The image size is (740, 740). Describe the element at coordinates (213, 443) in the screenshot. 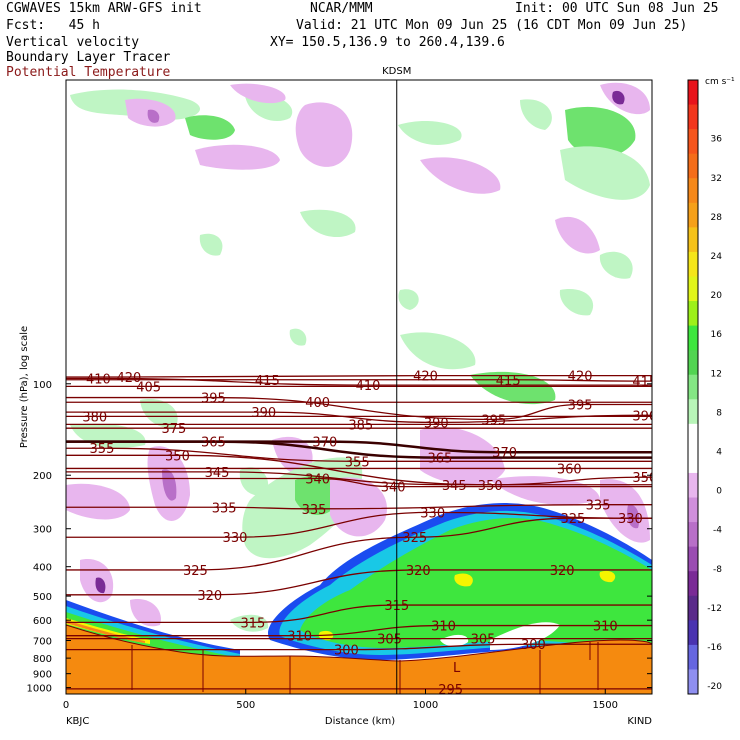

I see `theta-contour-label: 365` at that location.